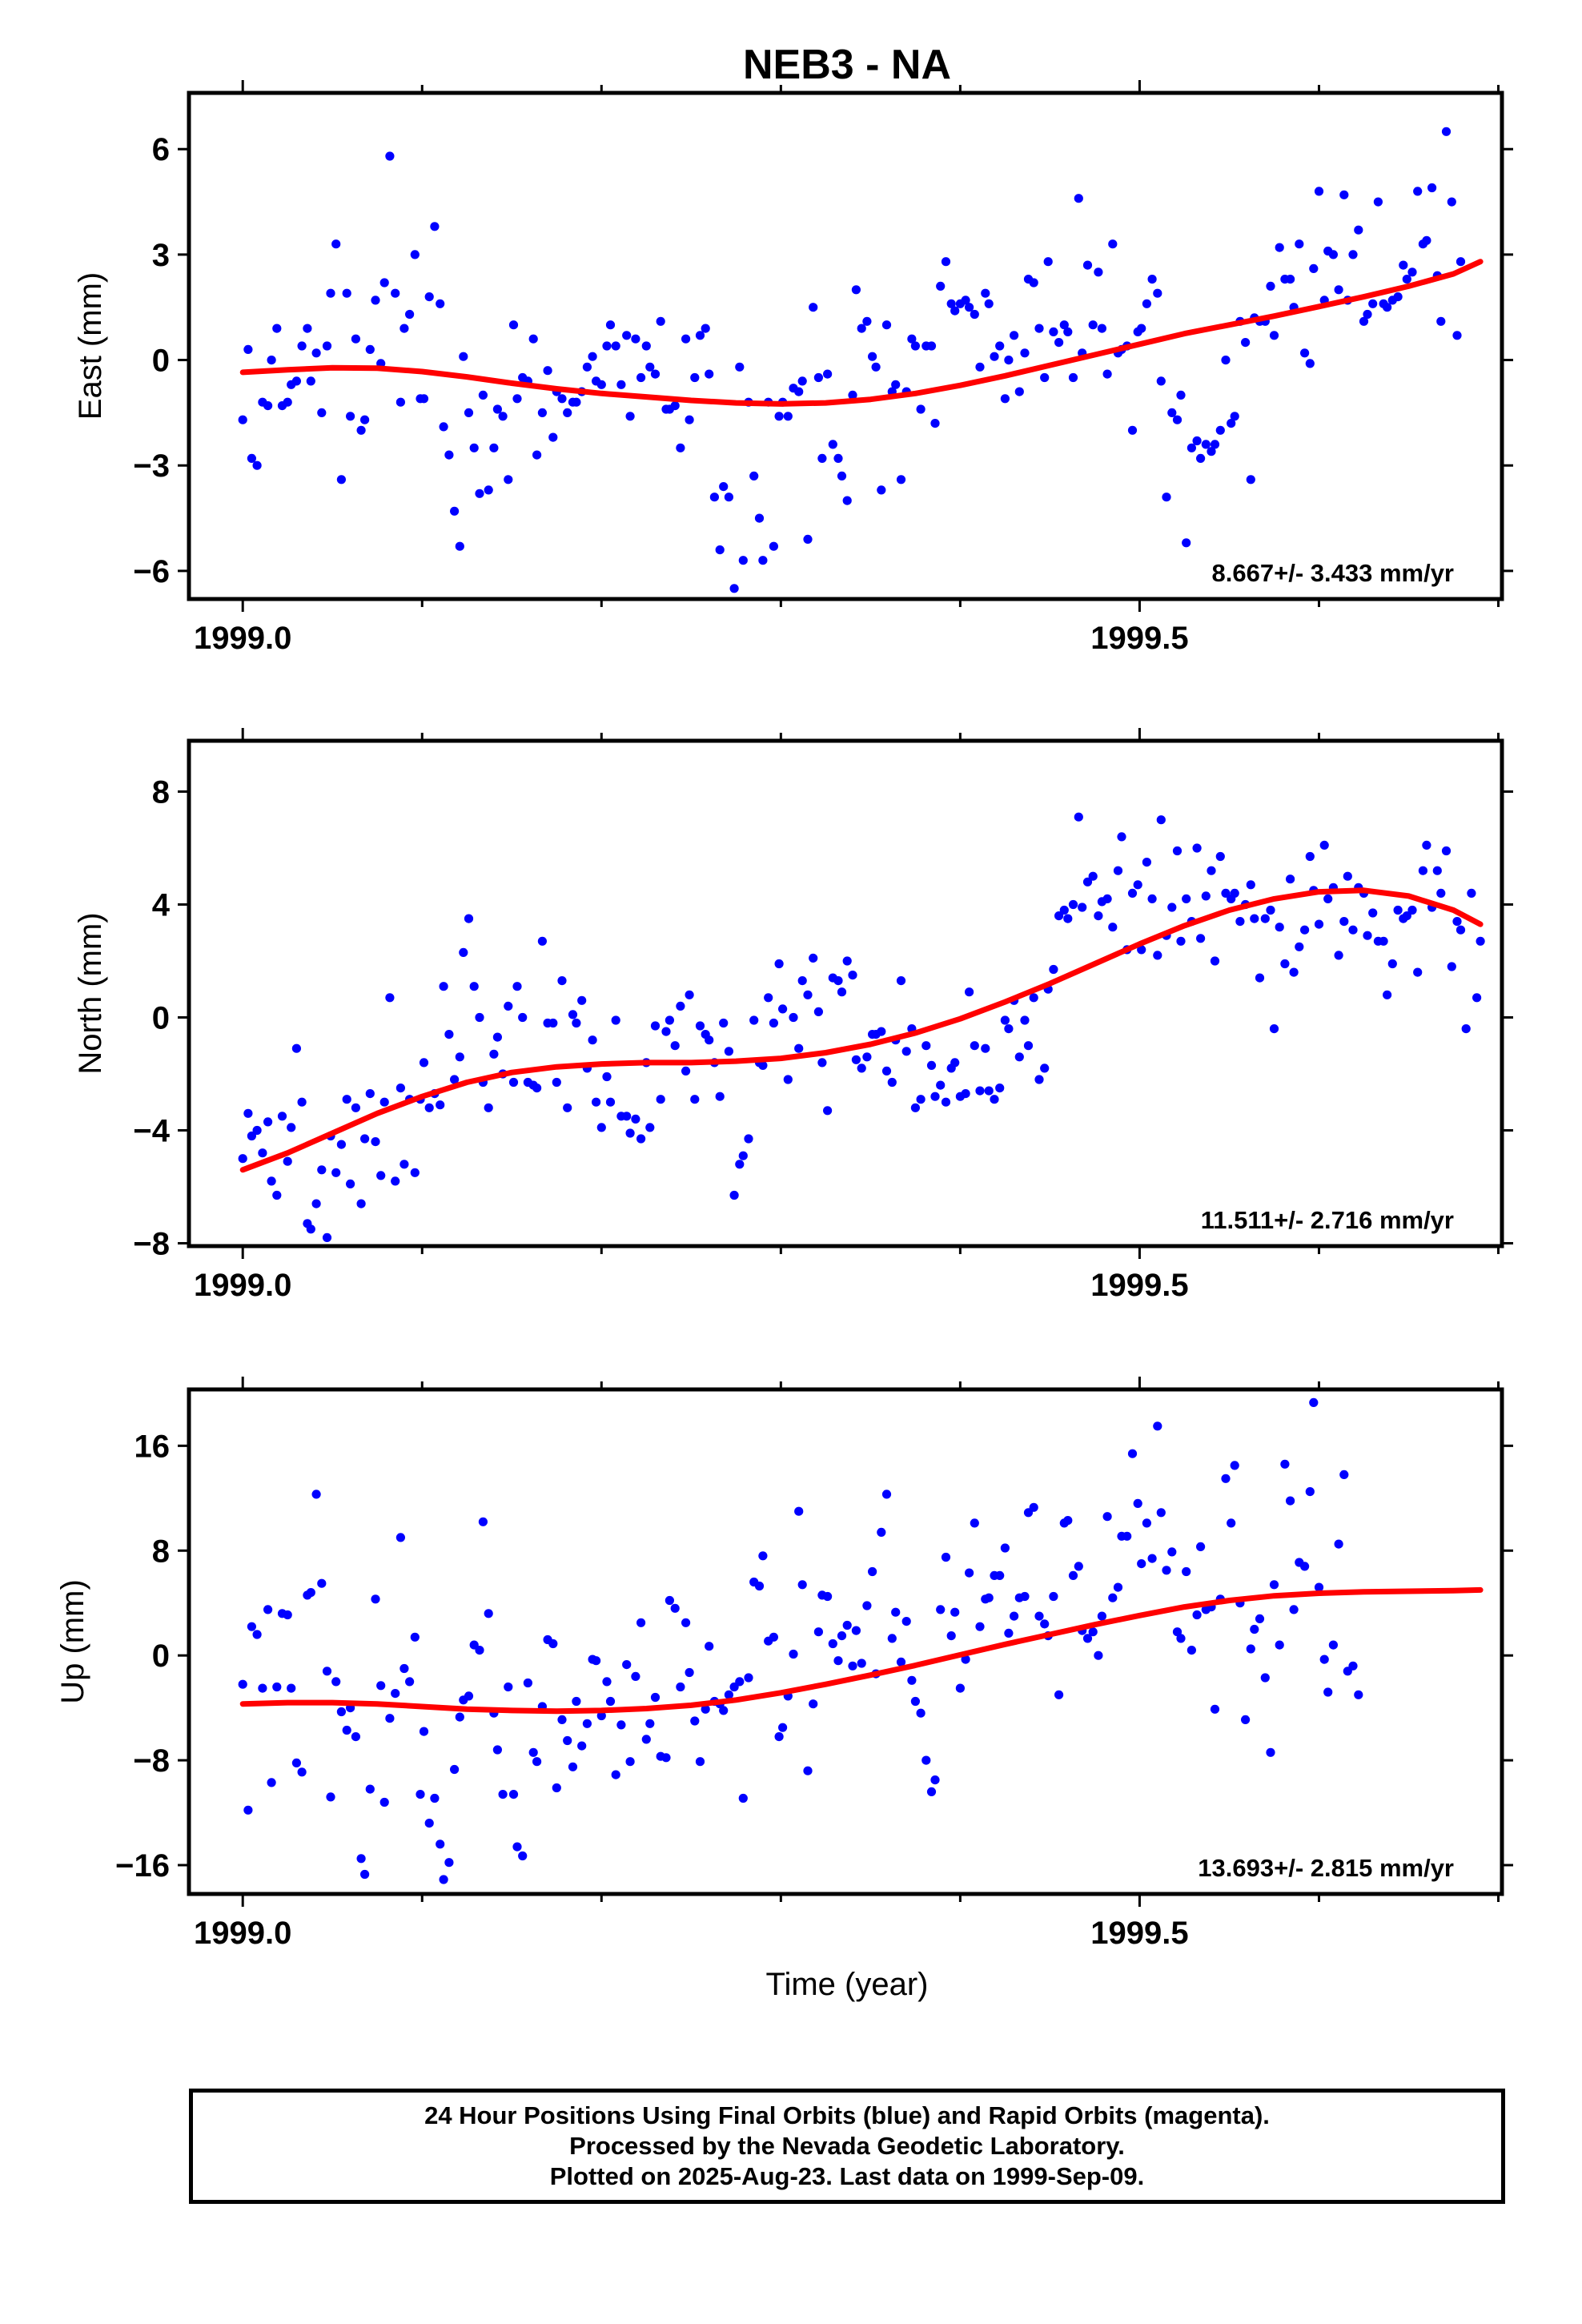 The height and width of the screenshot is (2324, 1582). What do you see at coordinates (1139, 1934) in the screenshot?
I see `up-x-tick-label: 1999.5` at bounding box center [1139, 1934].